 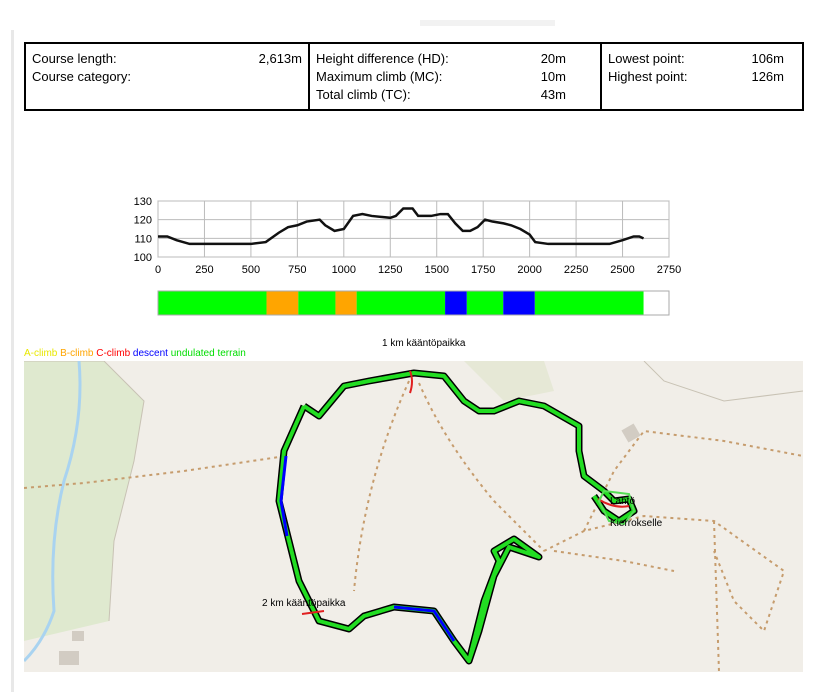 I want to click on y-tick-label: 110, so click(x=143, y=239).